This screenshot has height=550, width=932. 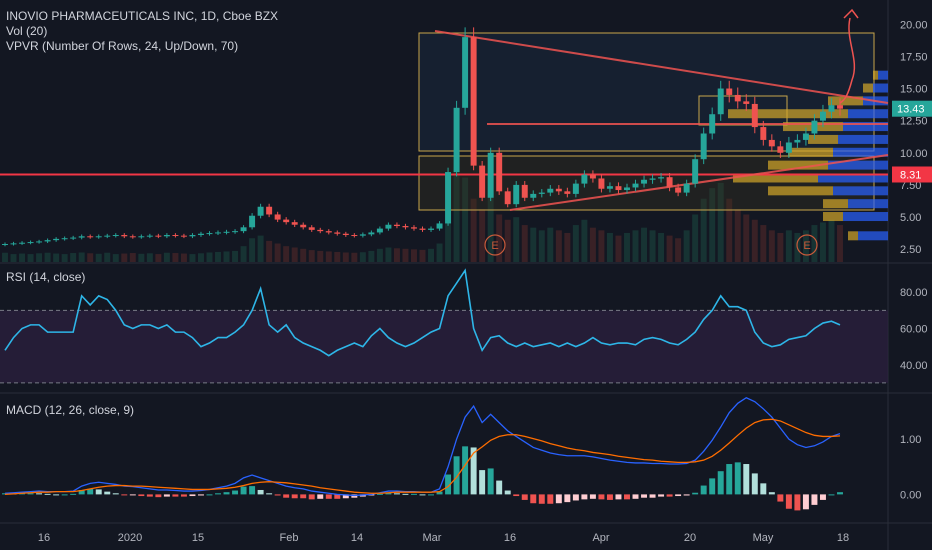 What do you see at coordinates (690, 538) in the screenshot?
I see `time-tick-label: 20` at bounding box center [690, 538].